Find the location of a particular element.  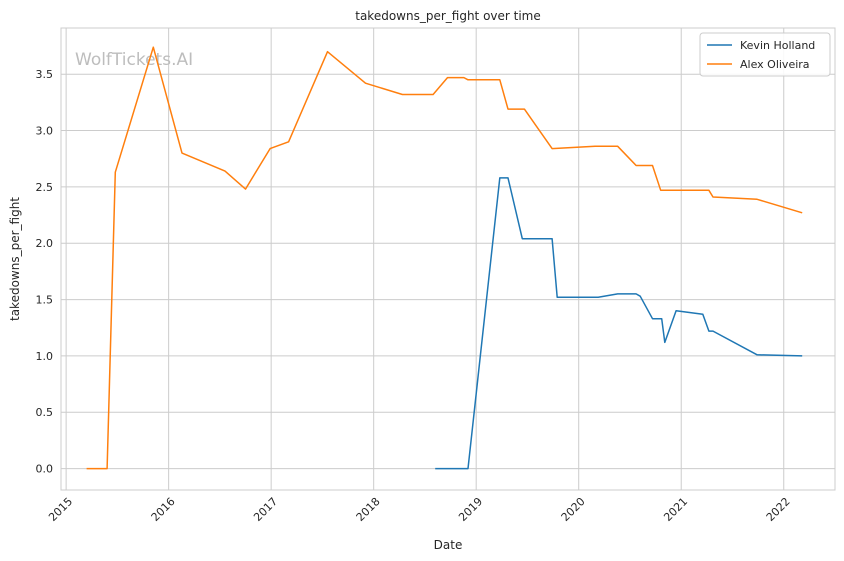

y-tick-label: 2.5 is located at coordinates (45, 187).